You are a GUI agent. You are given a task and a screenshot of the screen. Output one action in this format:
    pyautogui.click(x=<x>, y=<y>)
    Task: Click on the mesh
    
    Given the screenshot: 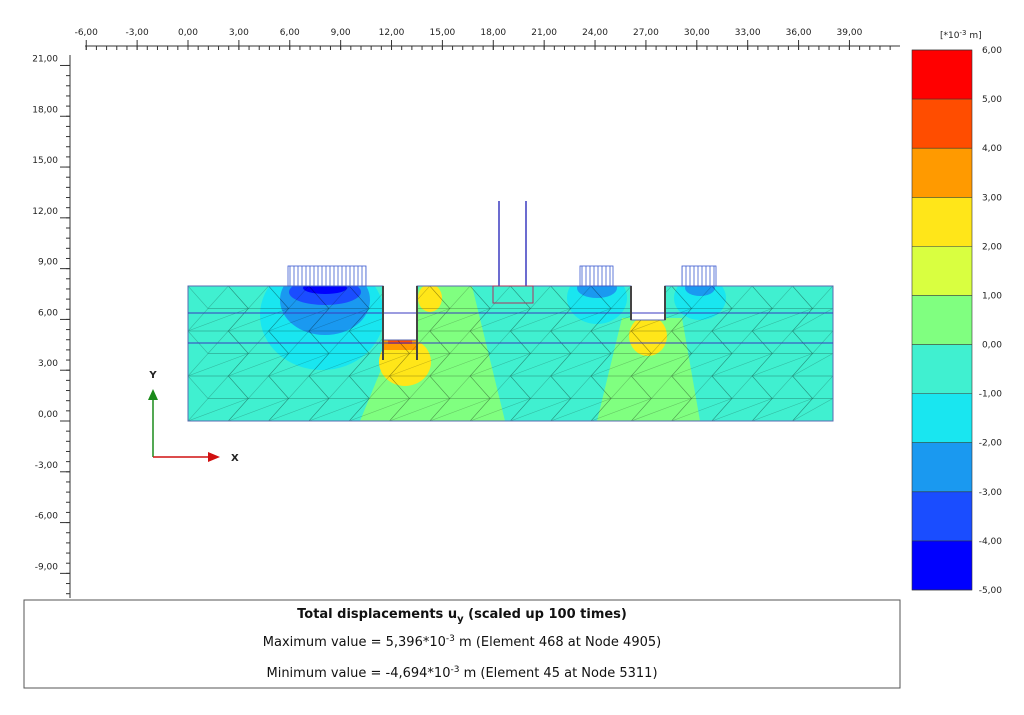 What is the action you would take?
    pyautogui.click(x=510, y=353)
    